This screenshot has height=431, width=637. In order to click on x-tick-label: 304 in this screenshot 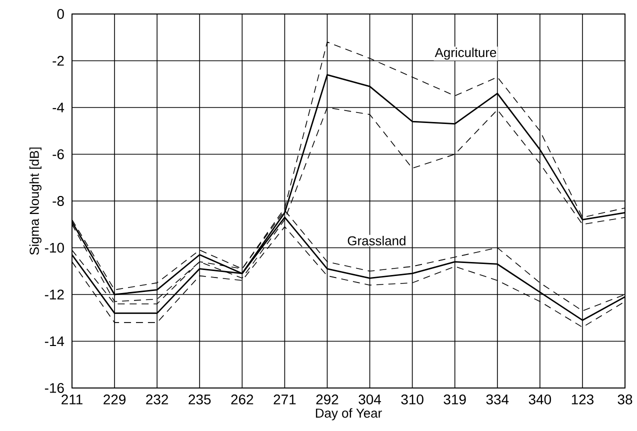, I will do `click(369, 399)`.